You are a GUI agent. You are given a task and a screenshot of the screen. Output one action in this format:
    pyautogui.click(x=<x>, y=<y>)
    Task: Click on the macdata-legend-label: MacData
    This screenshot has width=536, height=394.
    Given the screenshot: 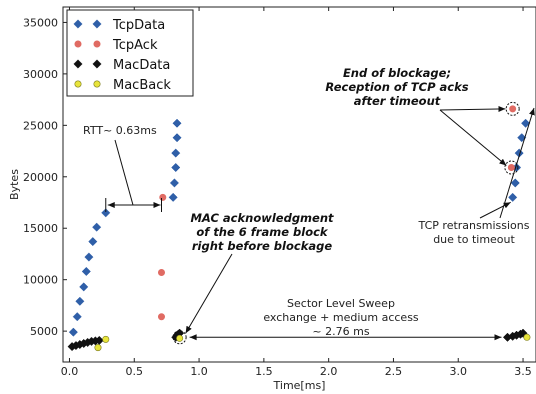 What is the action you would take?
    pyautogui.click(x=141, y=65)
    